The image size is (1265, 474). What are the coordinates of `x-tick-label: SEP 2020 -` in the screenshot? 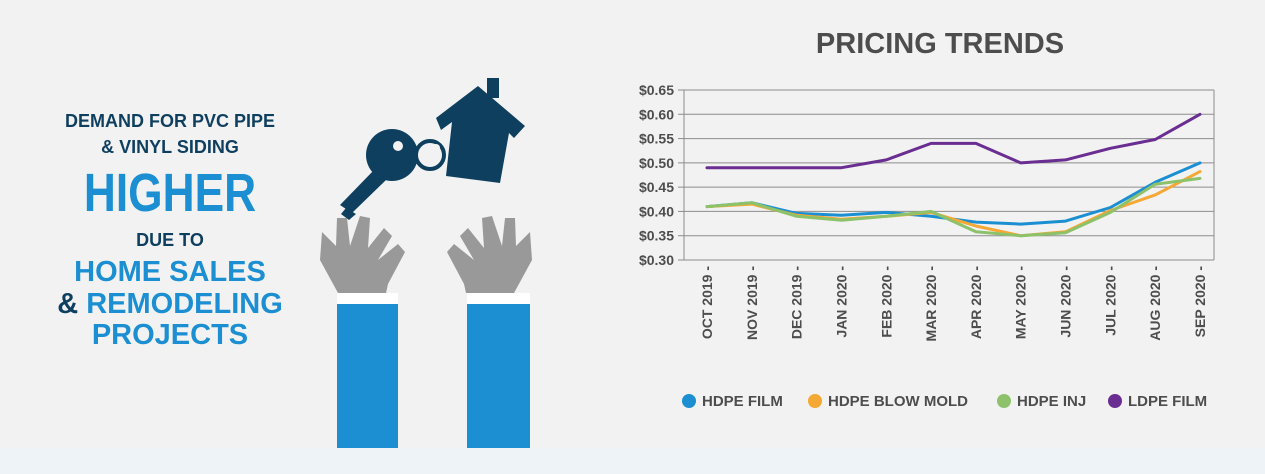 It's located at (1200, 302).